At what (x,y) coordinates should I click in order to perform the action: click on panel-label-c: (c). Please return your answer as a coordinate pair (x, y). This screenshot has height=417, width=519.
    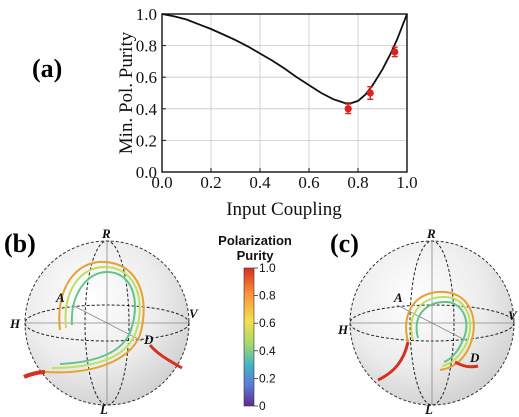
    Looking at the image, I should click on (344, 243).